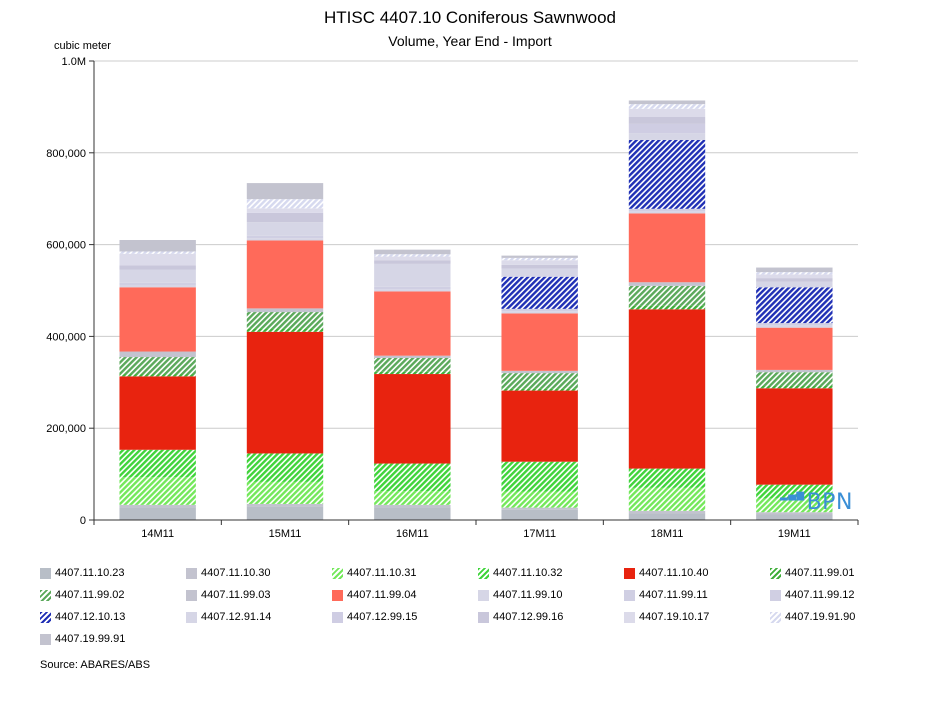 This screenshot has width=940, height=705. Describe the element at coordinates (236, 617) in the screenshot. I see `legend-label: 4407.12.91.14` at that location.